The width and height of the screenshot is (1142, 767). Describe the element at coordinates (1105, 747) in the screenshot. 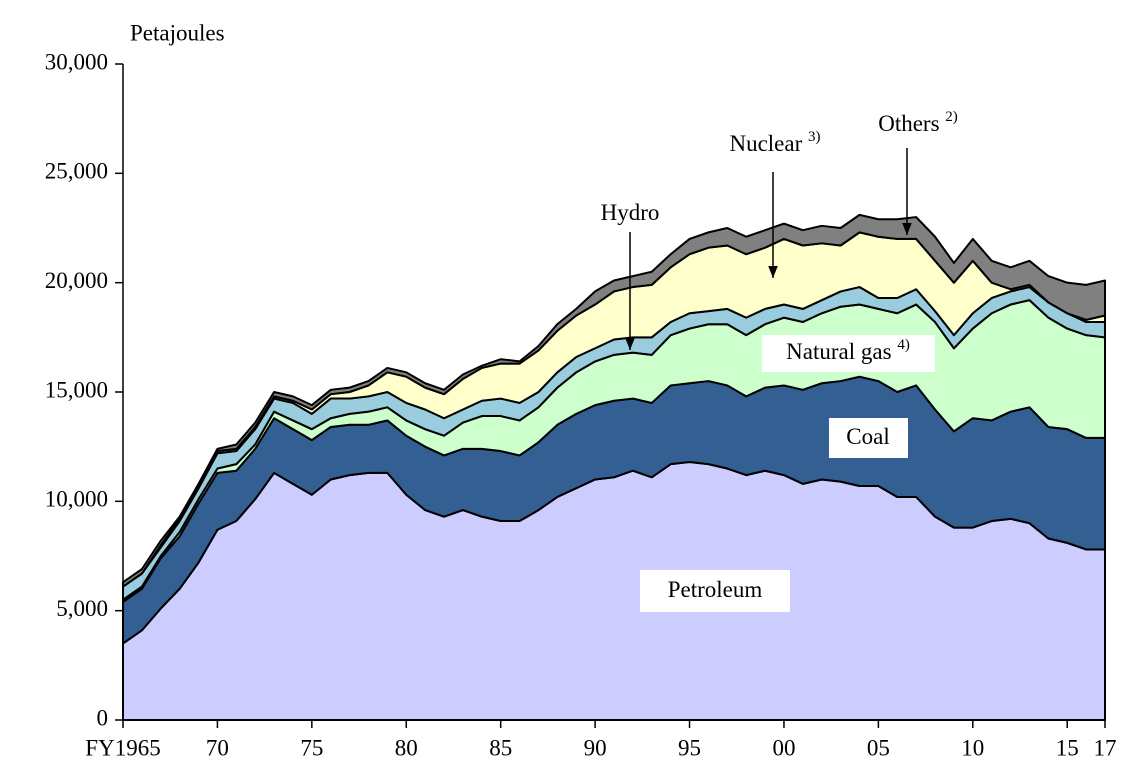

I see `x-tick-label: 17` at that location.